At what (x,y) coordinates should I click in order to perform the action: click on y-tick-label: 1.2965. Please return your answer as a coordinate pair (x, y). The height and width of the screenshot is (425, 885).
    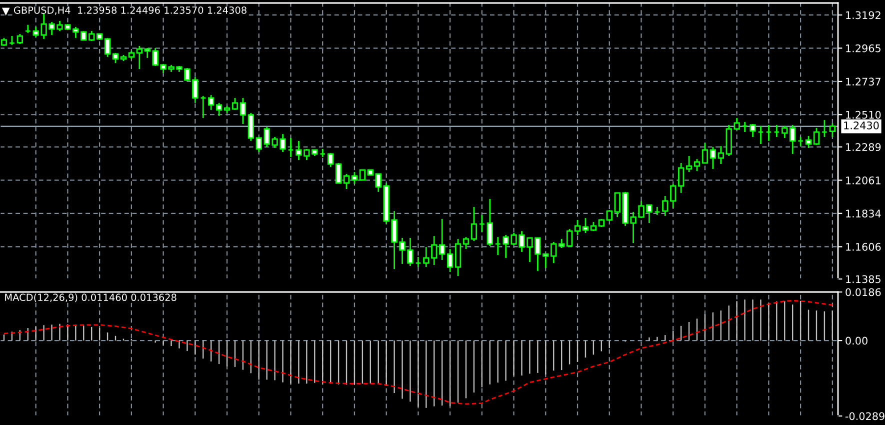
    Looking at the image, I should click on (863, 48).